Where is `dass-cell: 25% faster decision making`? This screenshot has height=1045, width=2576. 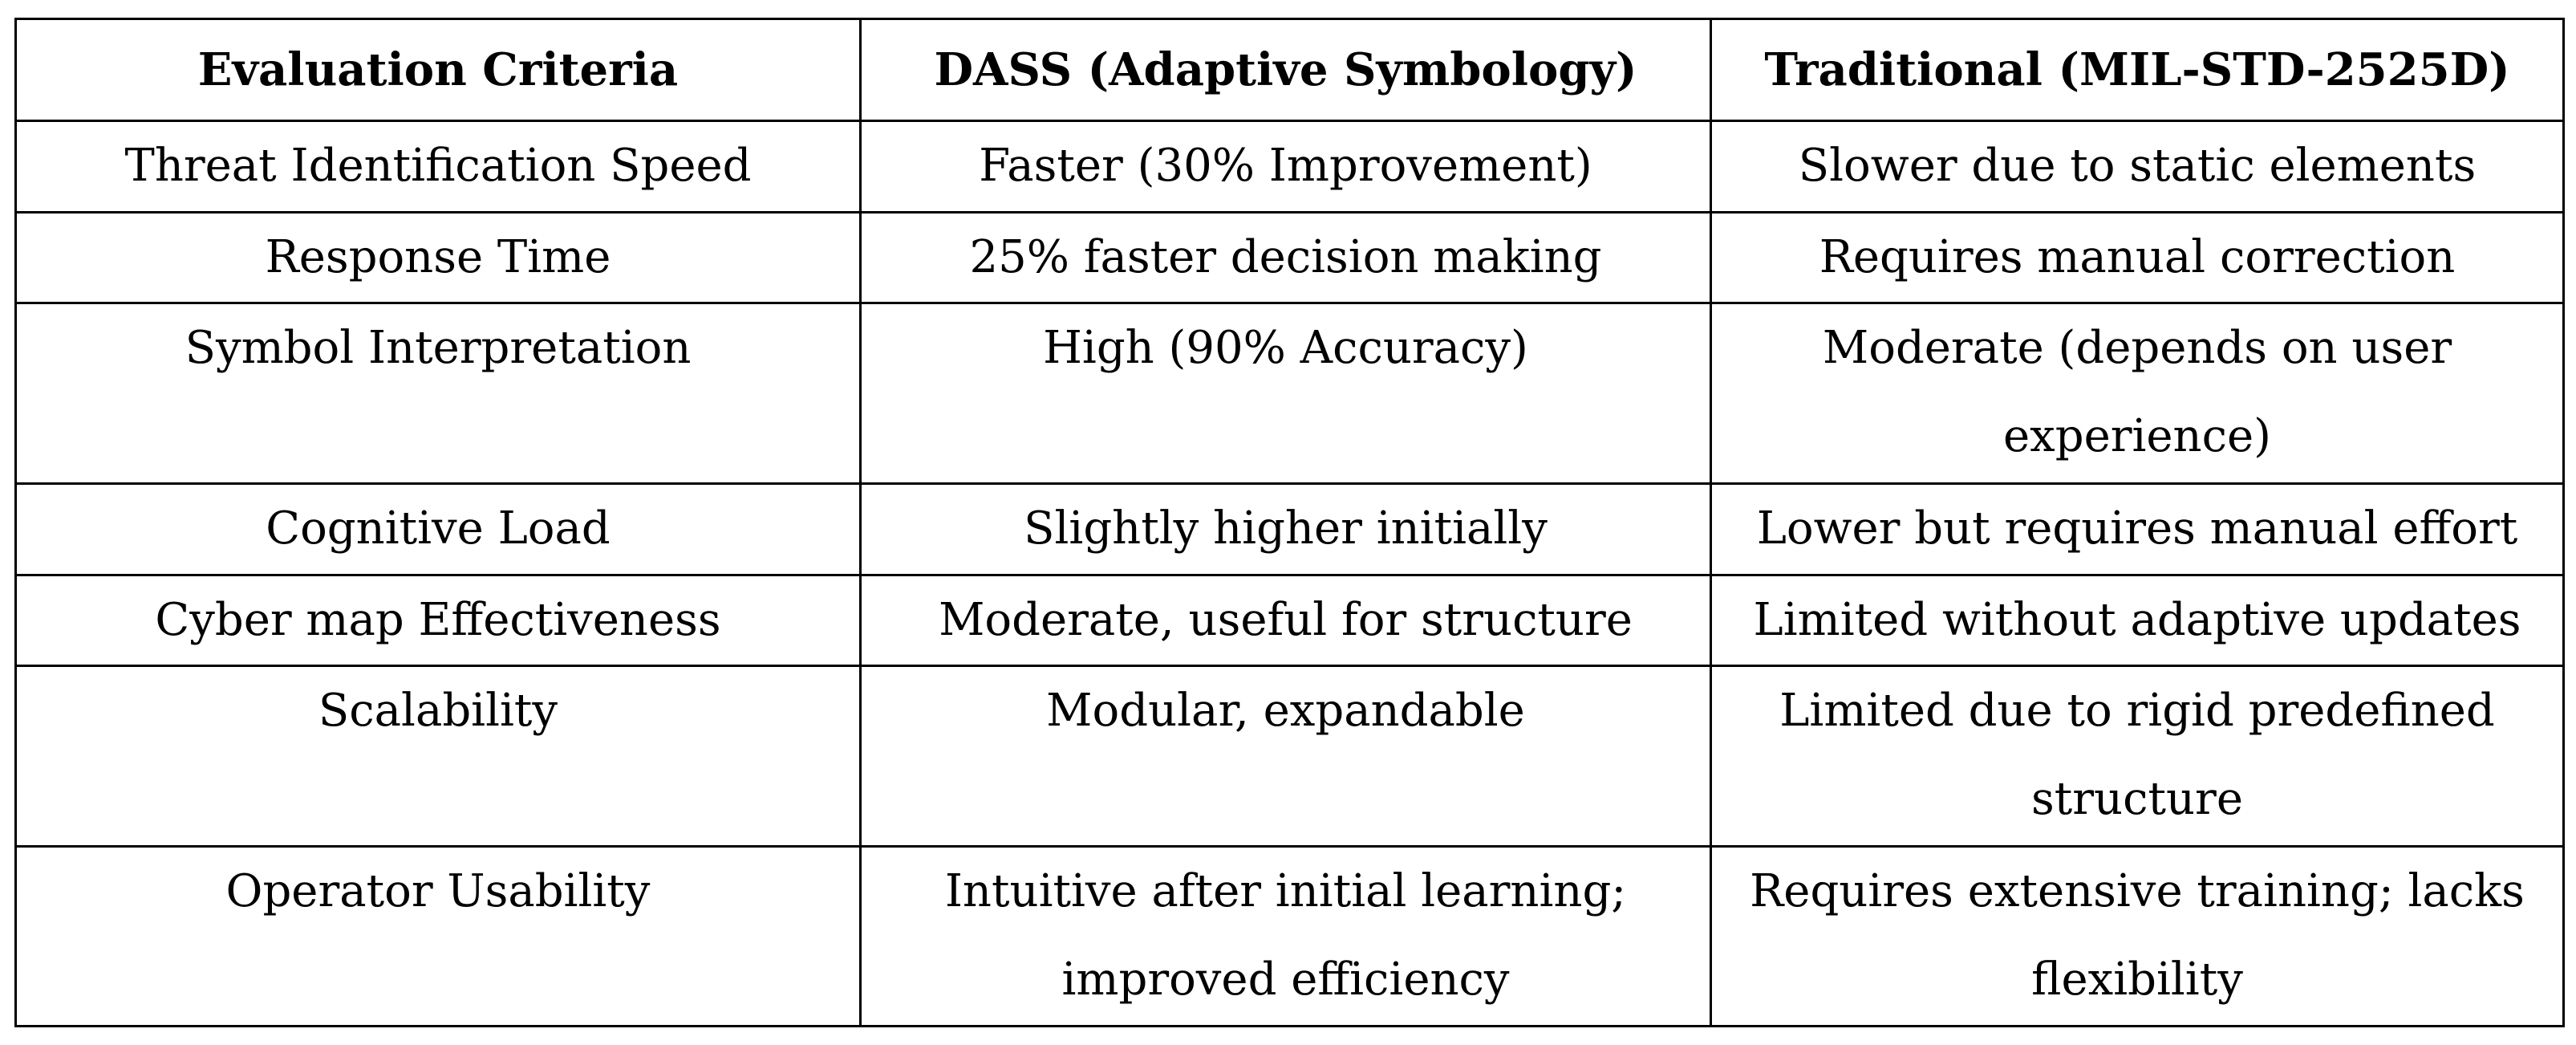 dass-cell: 25% faster decision making is located at coordinates (1285, 257).